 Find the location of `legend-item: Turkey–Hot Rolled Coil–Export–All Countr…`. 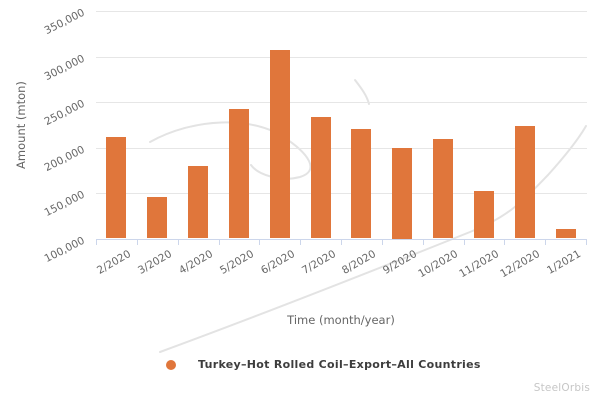

legend-item: Turkey–Hot Rolled Coil–Export–All Countr… is located at coordinates (323, 364).